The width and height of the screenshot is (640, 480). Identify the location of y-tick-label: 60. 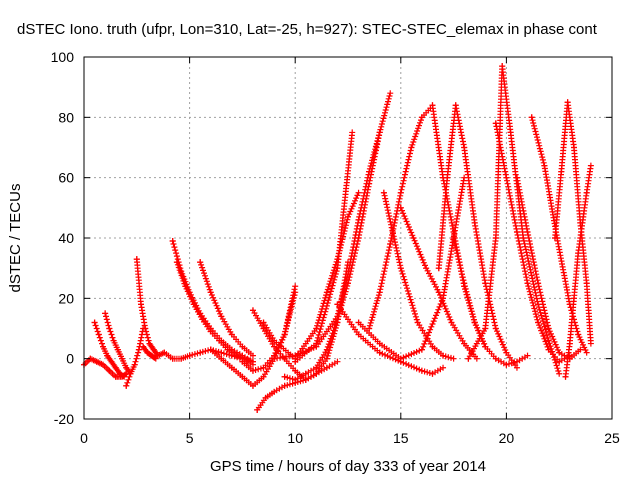
(66, 178).